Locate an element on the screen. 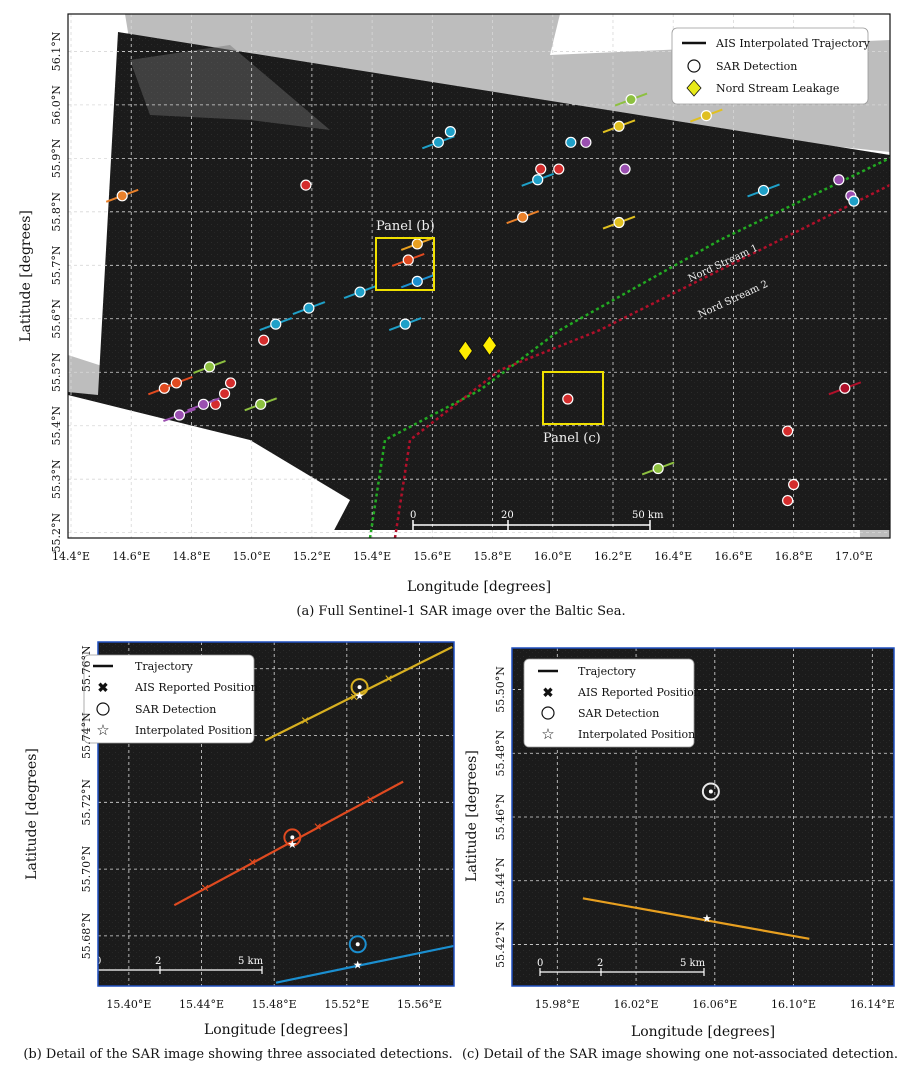 The image size is (922, 1071). y-tick-label: 55.70°N is located at coordinates (86, 868).